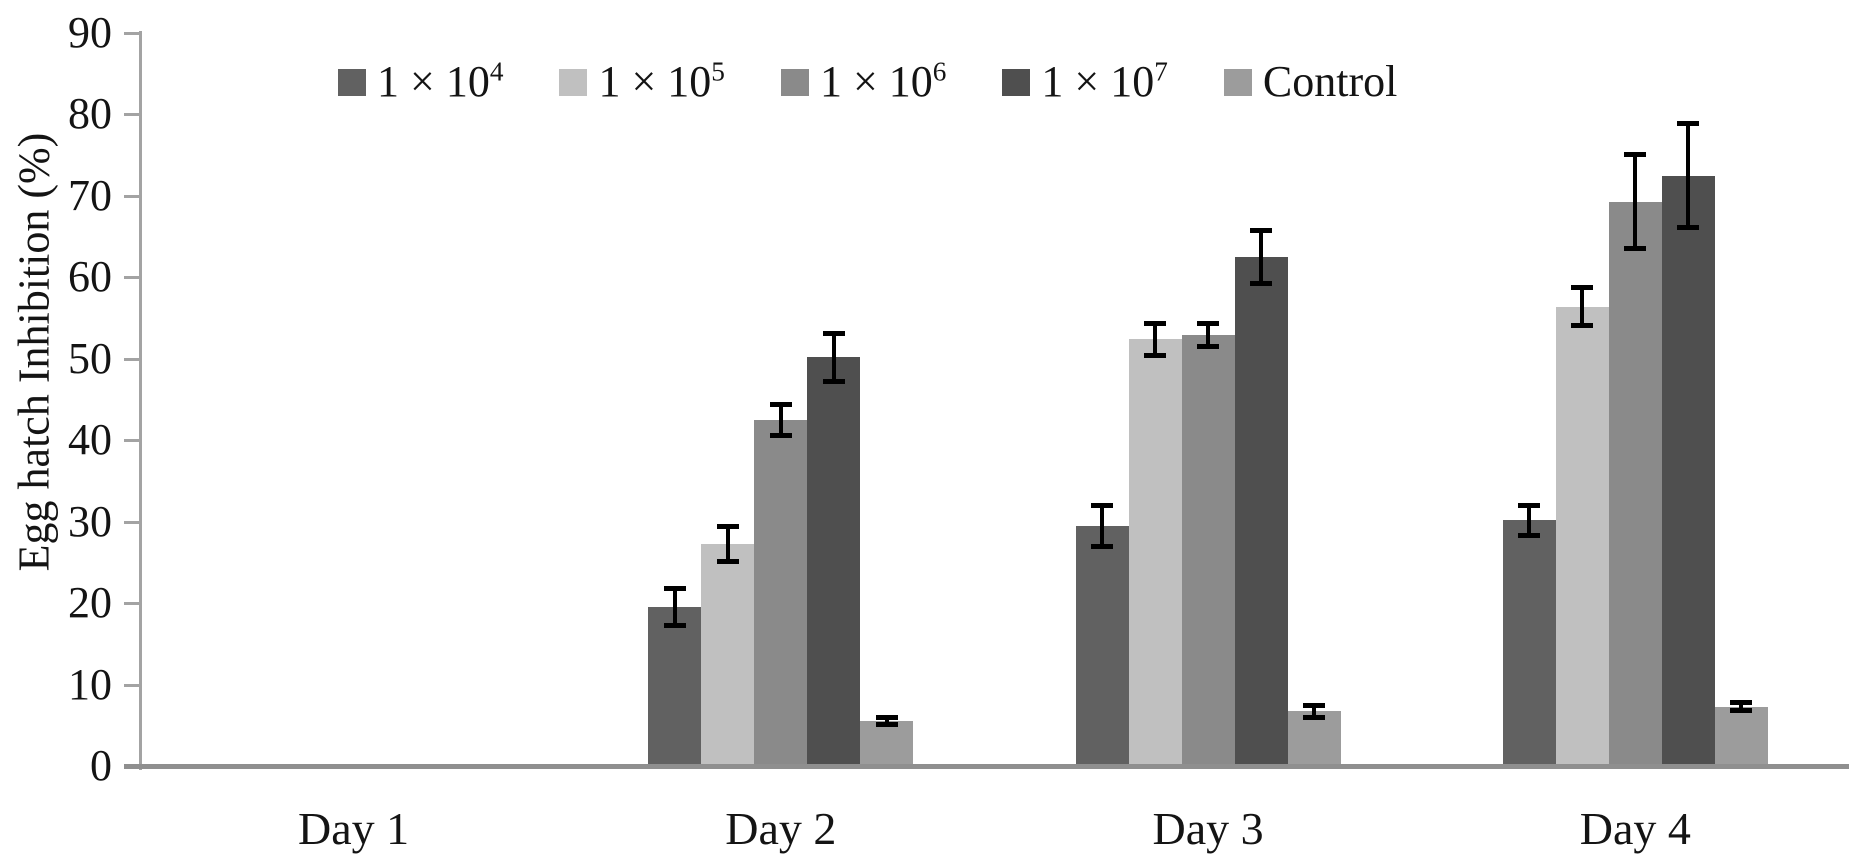  What do you see at coordinates (883, 81) in the screenshot?
I see `legend-label: 1 × 106` at bounding box center [883, 81].